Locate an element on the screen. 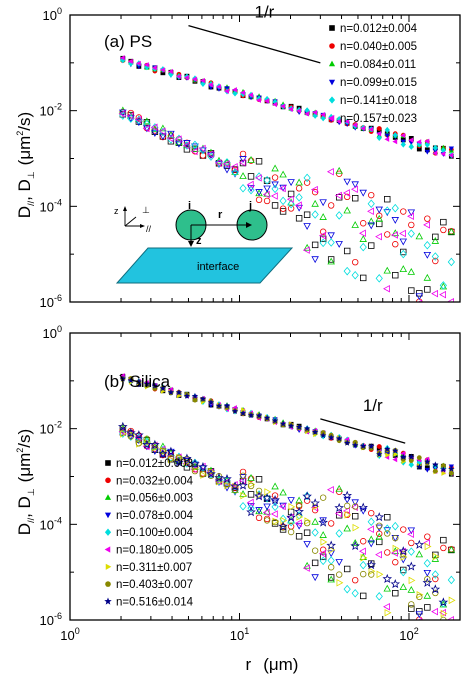 The width and height of the screenshot is (474, 687). y-tick-labels-b: 10-6 10-4 10-2 100 is located at coordinates (51, 476).